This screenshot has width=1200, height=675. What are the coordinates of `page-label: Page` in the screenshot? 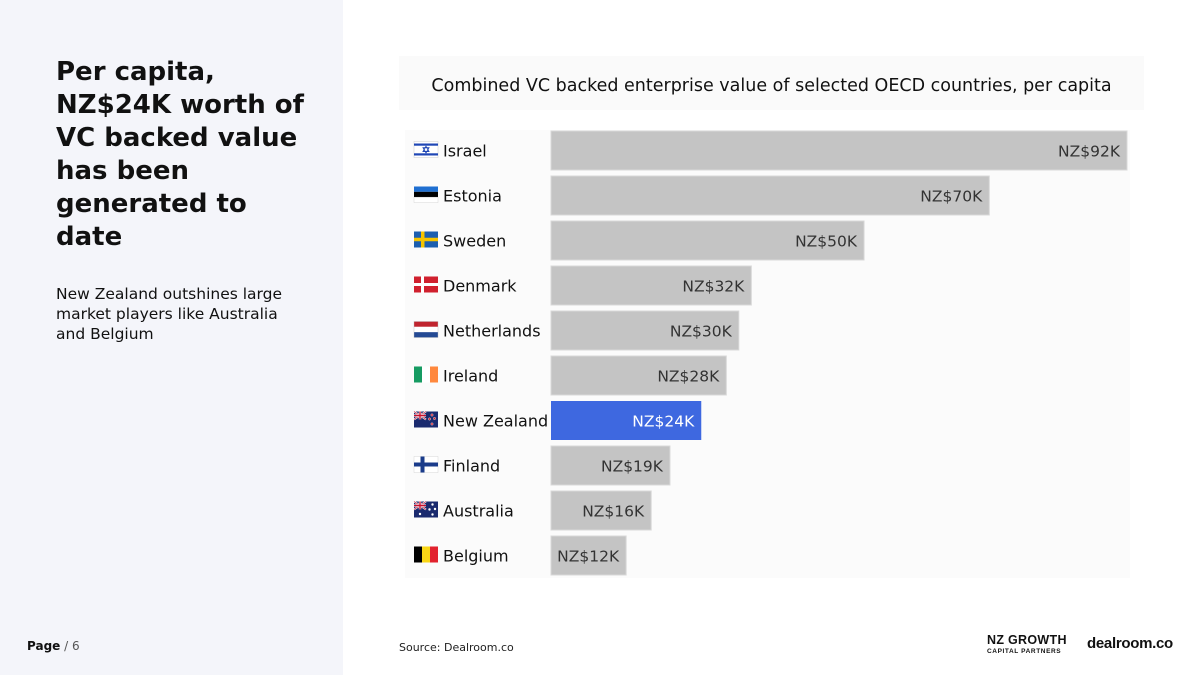 It's located at (44, 646).